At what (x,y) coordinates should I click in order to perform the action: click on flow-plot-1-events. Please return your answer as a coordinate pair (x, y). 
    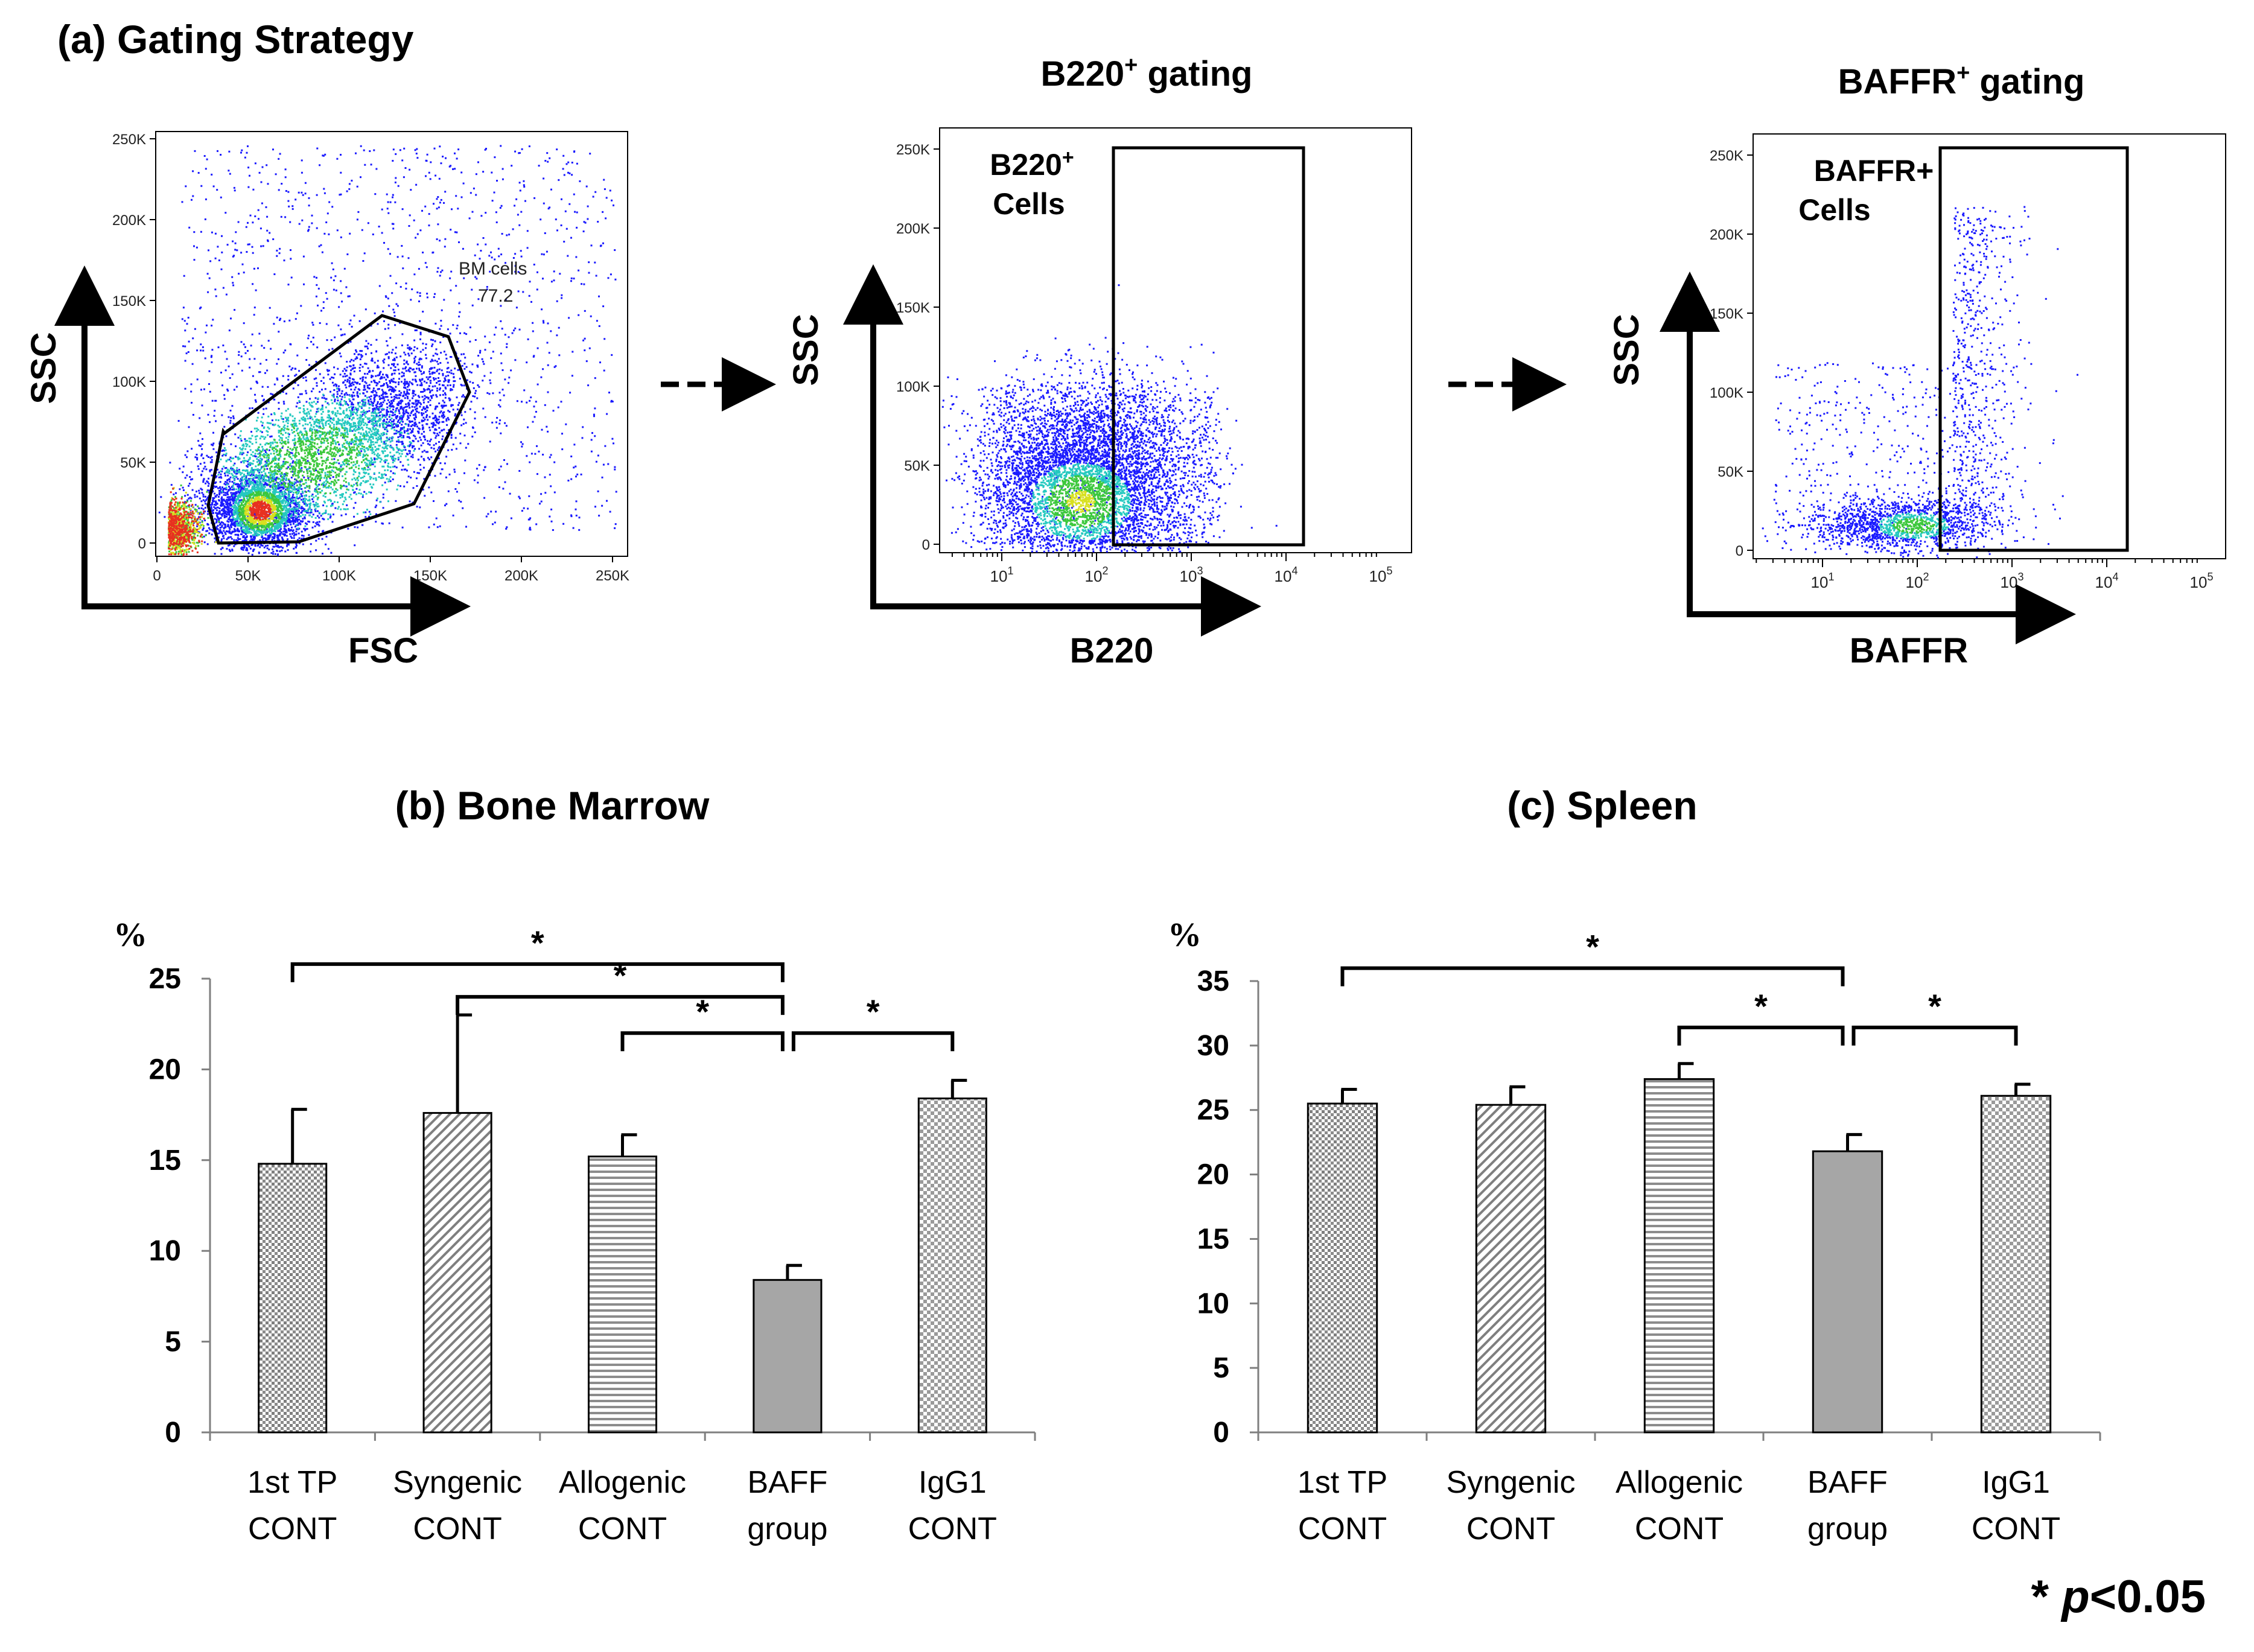
    Looking at the image, I should click on (387, 350).